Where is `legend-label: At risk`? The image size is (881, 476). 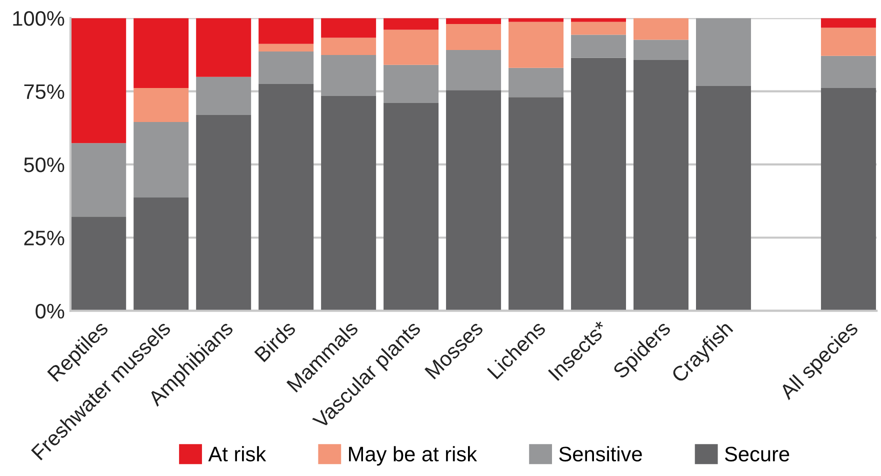
legend-label: At risk is located at coordinates (237, 454).